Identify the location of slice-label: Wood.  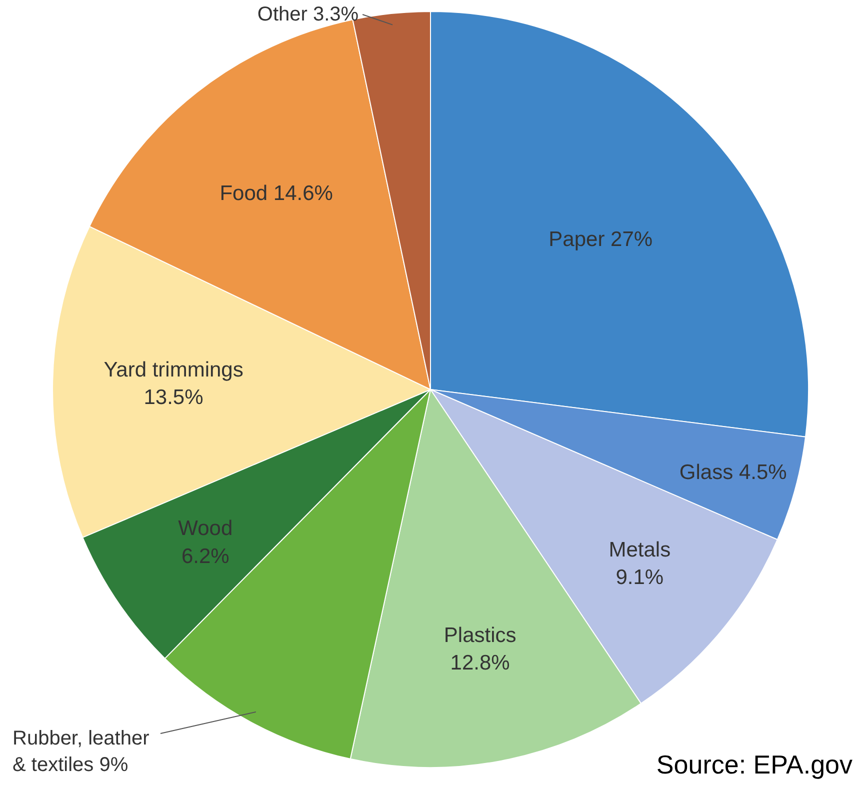
(205, 528).